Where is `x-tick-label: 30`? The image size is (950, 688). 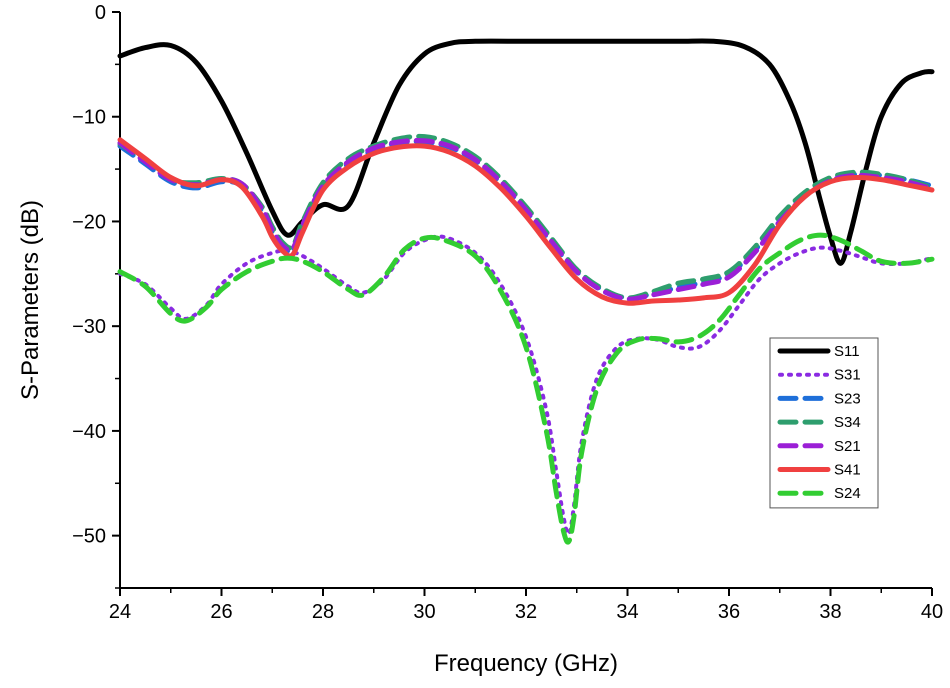 x-tick-label: 30 is located at coordinates (424, 612).